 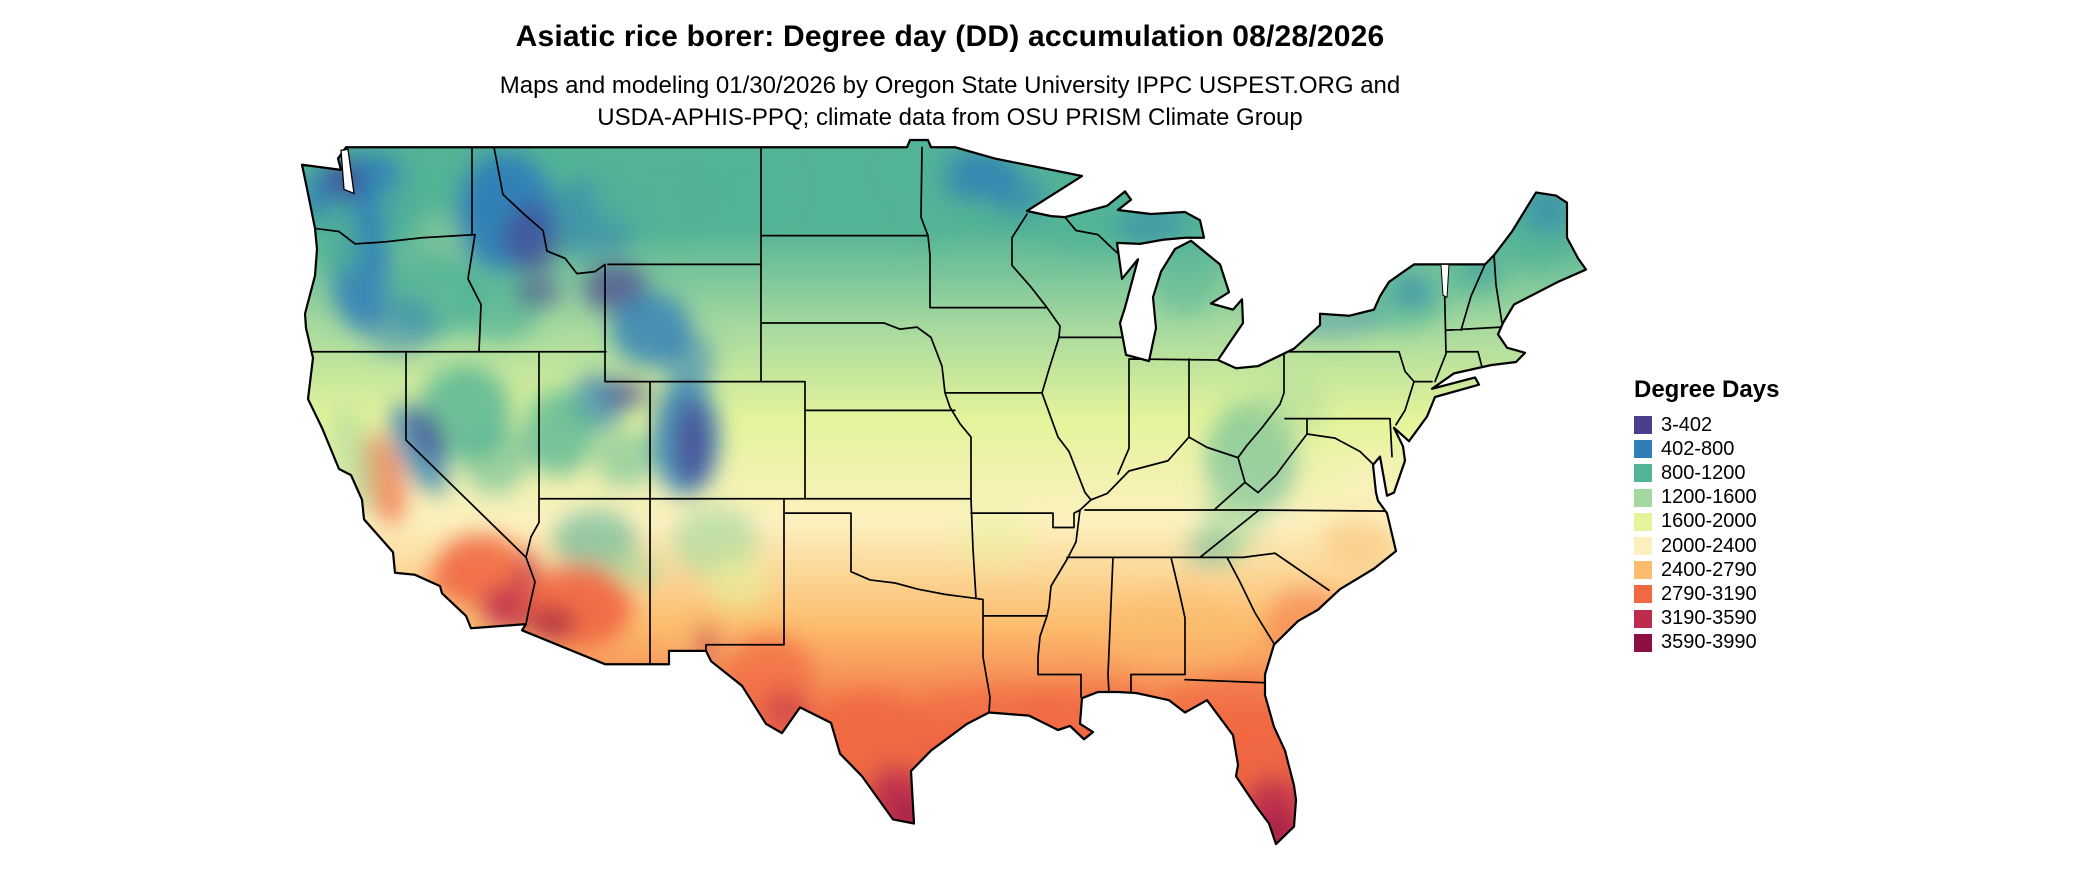 I want to click on legend-row: 2790-3190, so click(x=1706, y=594).